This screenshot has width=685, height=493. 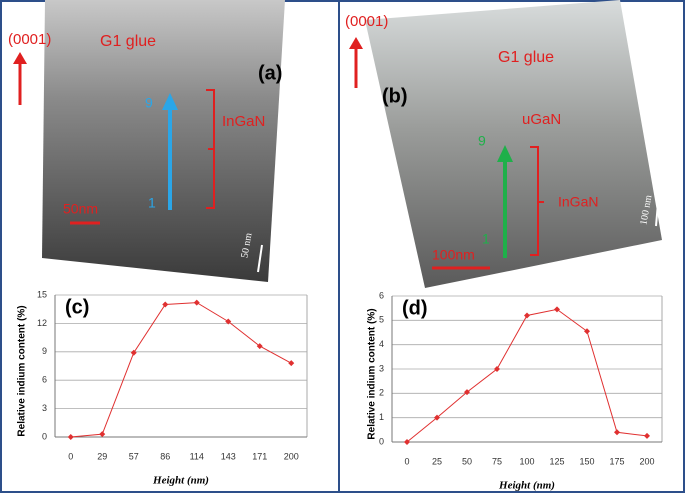 I want to click on y-tick-label: 1, so click(x=381, y=417).